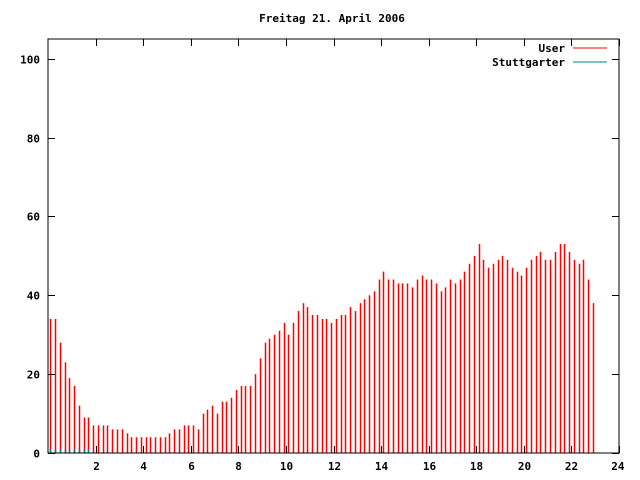  I want to click on x-tick-label: 22, so click(571, 466).